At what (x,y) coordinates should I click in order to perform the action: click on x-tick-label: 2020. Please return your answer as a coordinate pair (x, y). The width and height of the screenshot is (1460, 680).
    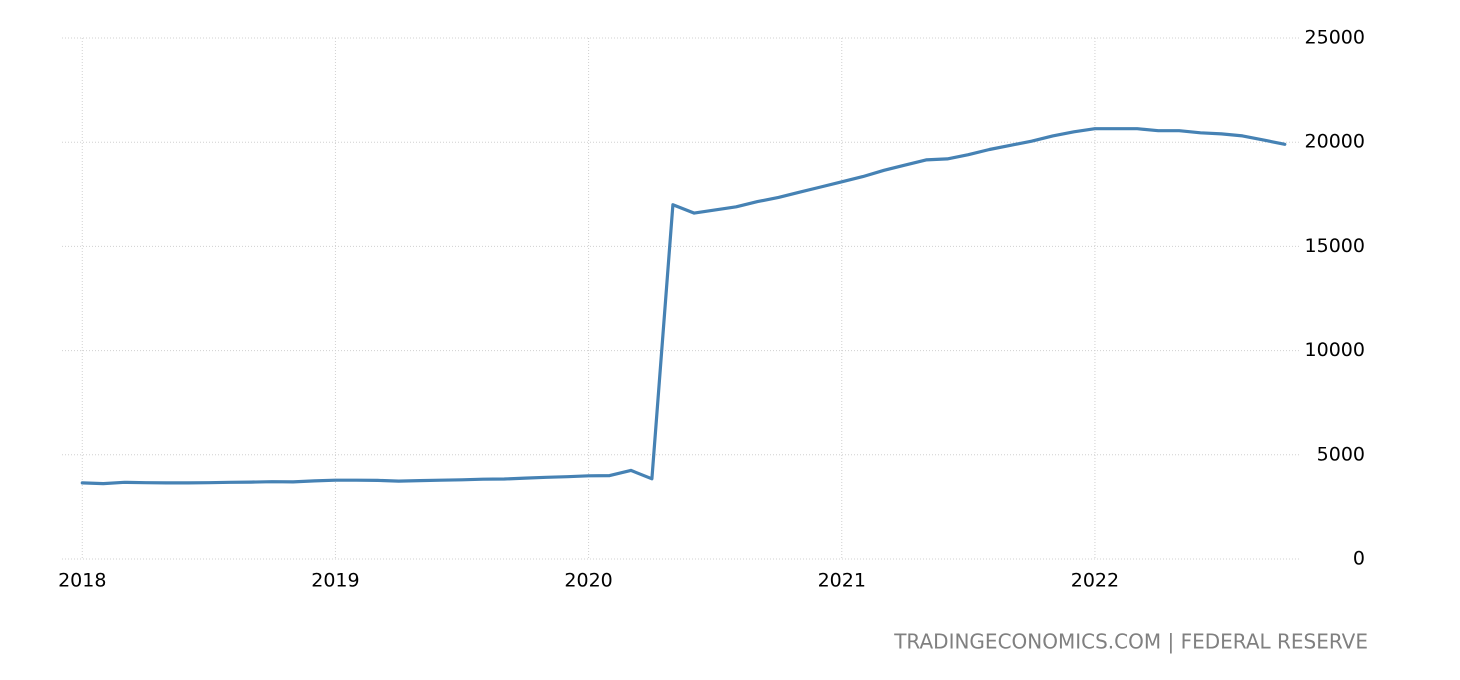
    Looking at the image, I should click on (588, 581).